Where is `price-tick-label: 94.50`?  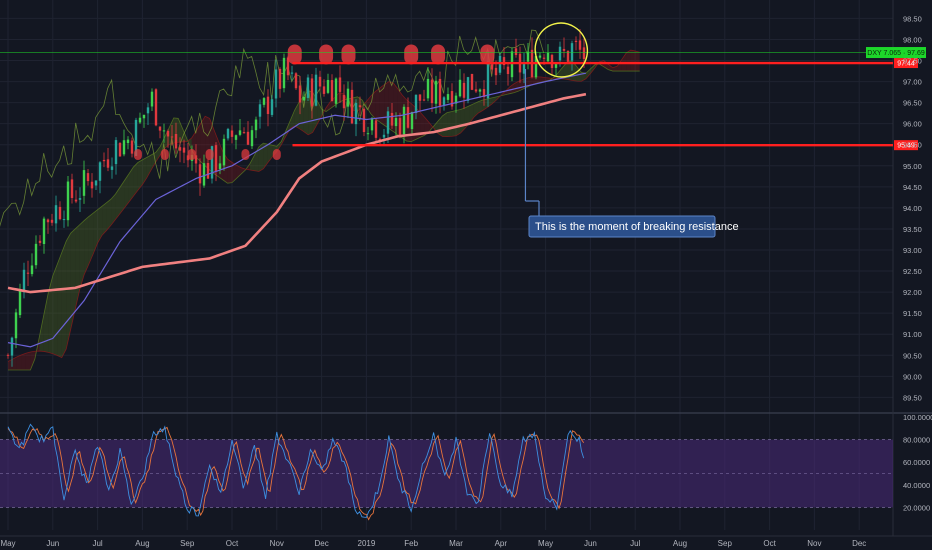
price-tick-label: 94.50 is located at coordinates (912, 187).